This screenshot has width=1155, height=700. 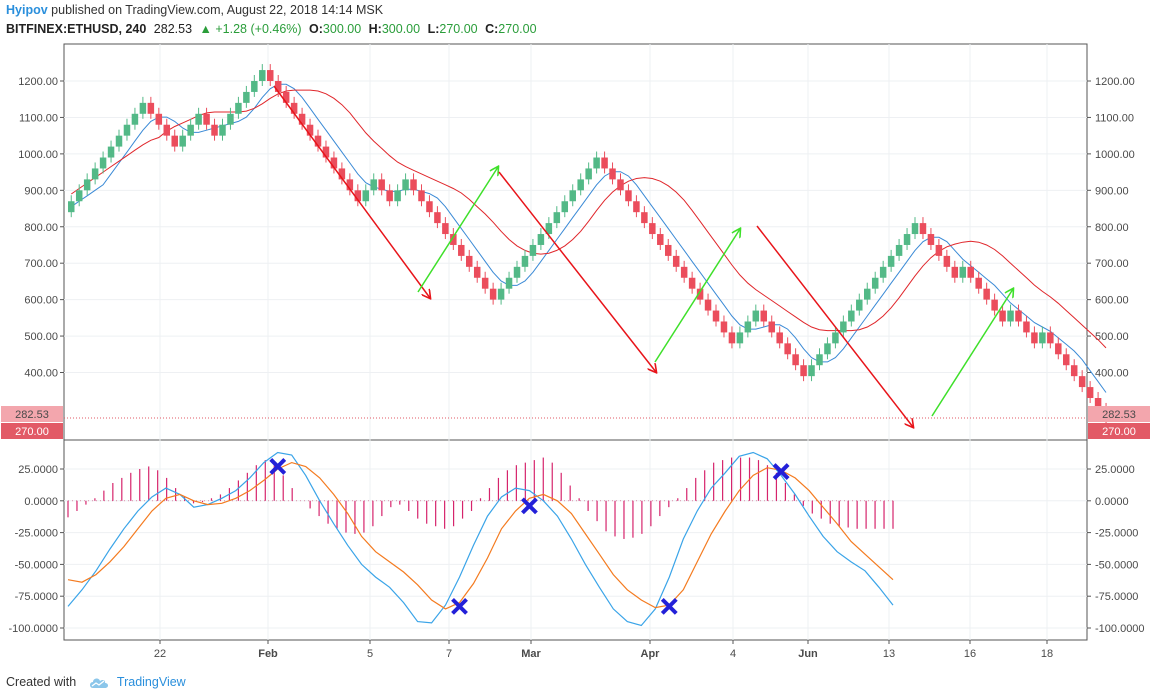 What do you see at coordinates (258, 29) in the screenshot?
I see `price-change: +1.28 (+0.46%)` at bounding box center [258, 29].